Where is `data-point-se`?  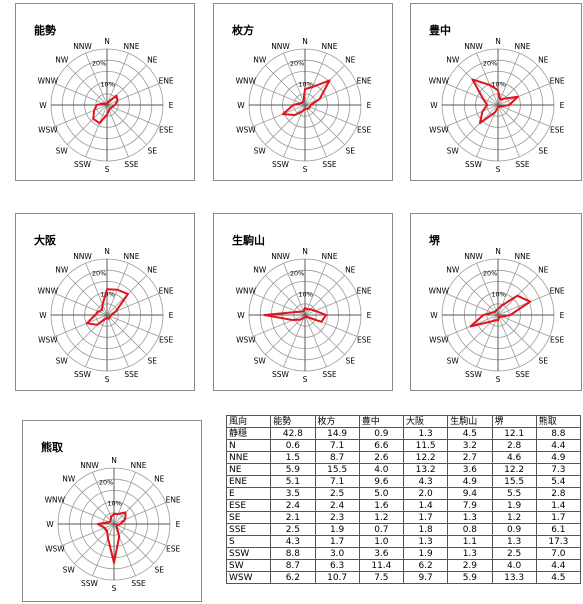
data-point-se is located at coordinates (109, 317).